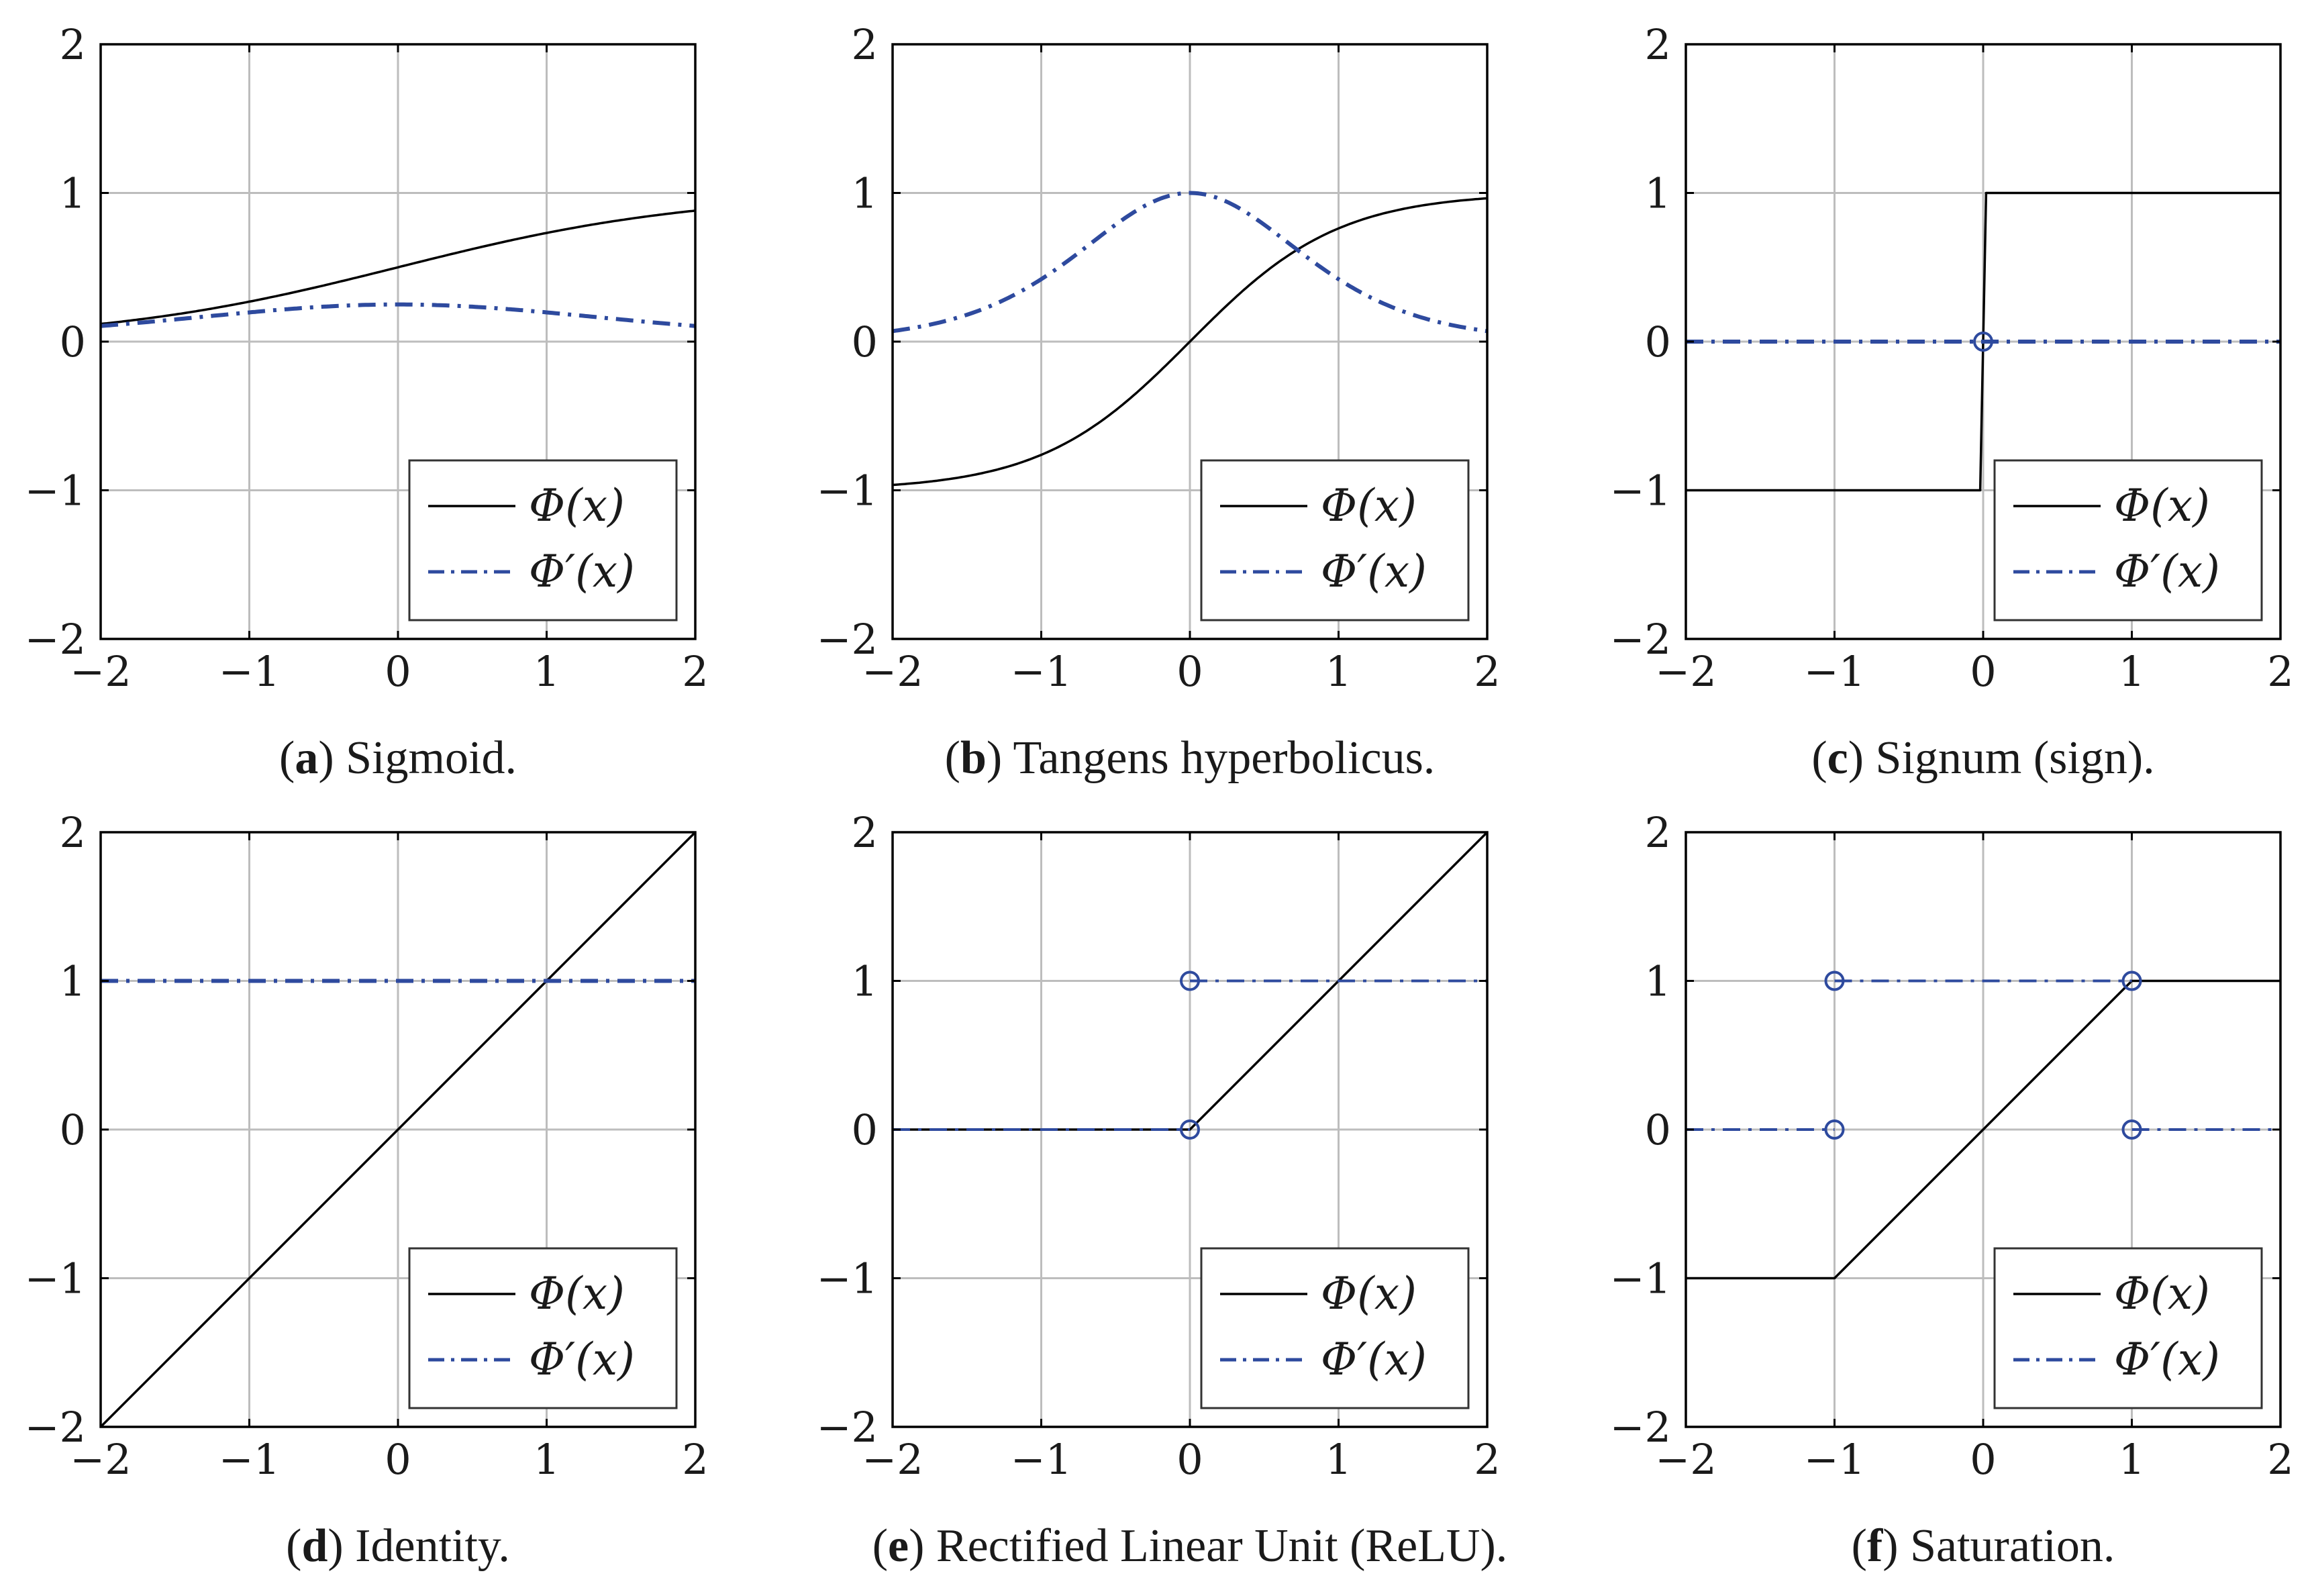  Describe the element at coordinates (398, 1546) in the screenshot. I see `panel-caption: (d) Identity.` at that location.